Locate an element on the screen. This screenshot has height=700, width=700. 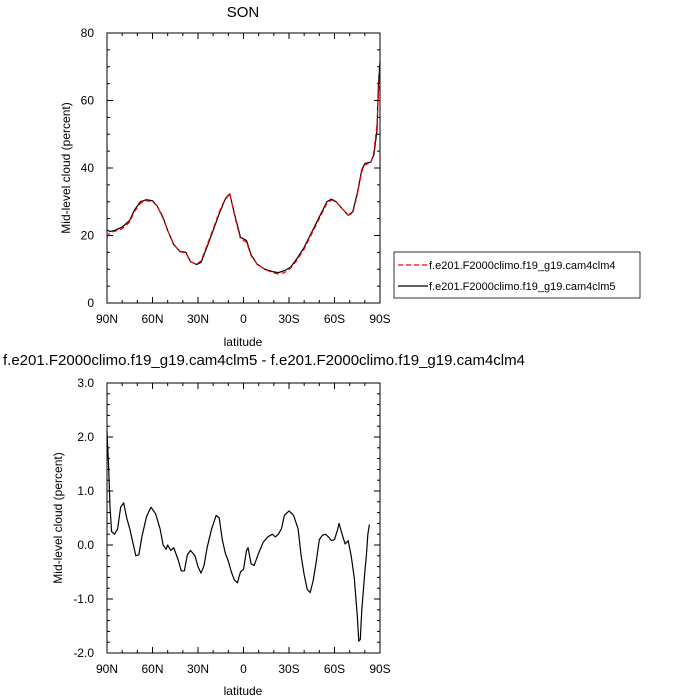
y-tick-label: 3.0 is located at coordinates (85, 383).